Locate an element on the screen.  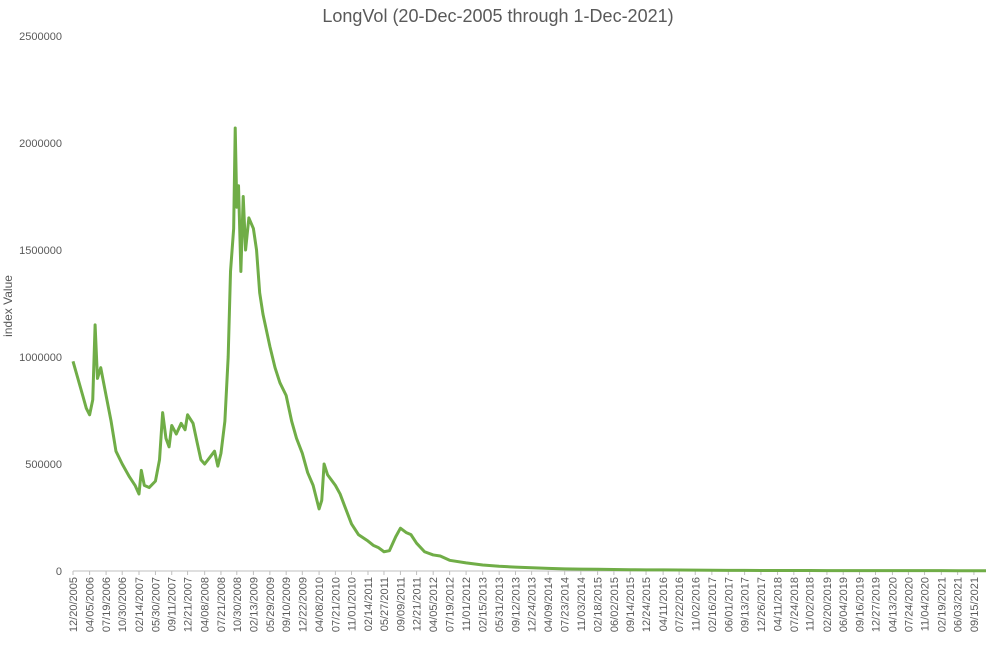
x-tick-label: 10/30/2006 is located at coordinates (123, 604).